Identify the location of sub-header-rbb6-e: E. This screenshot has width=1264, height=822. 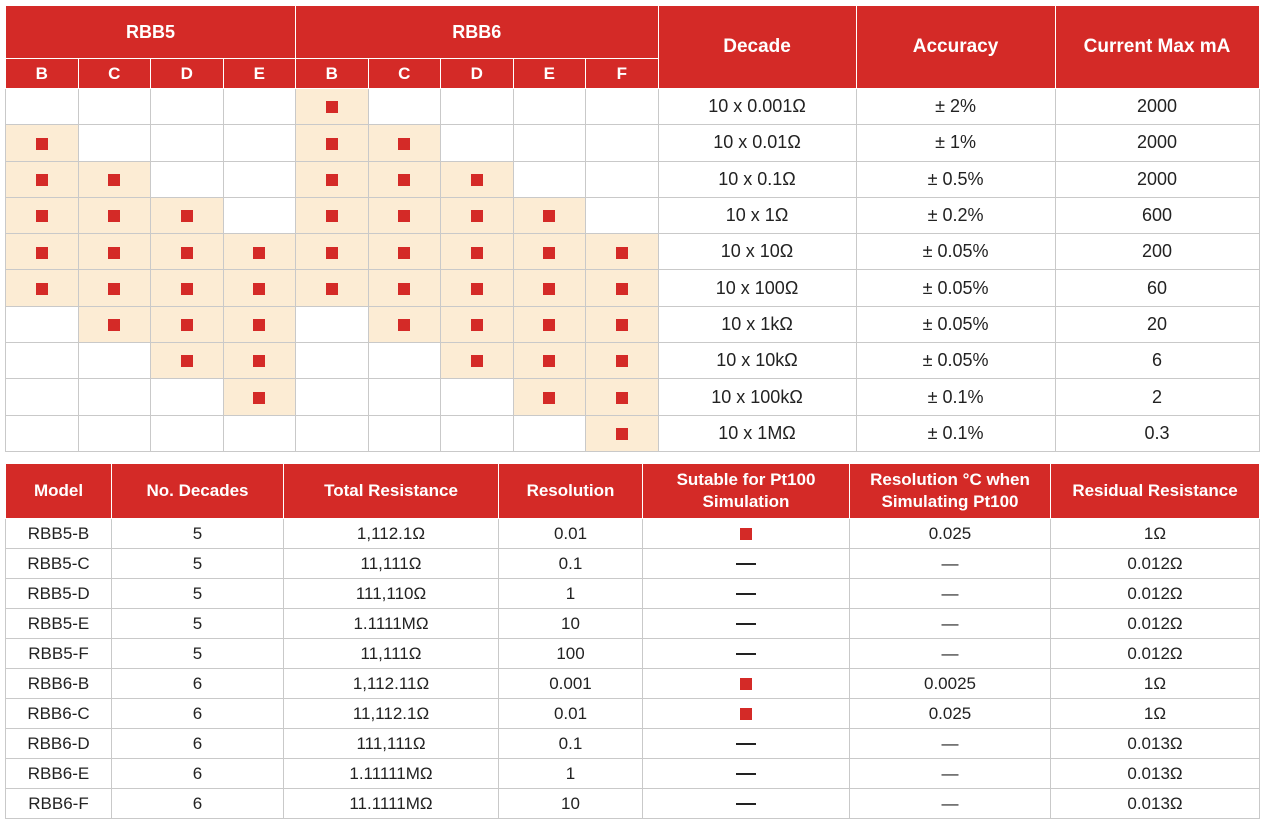
(549, 73).